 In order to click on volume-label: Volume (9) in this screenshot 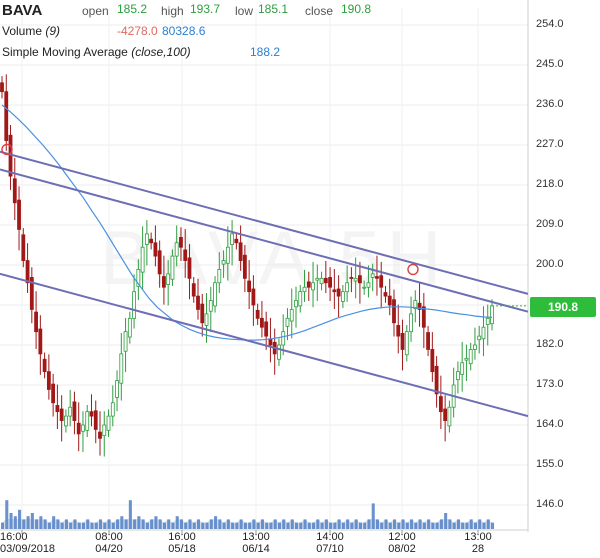, I will do `click(31, 31)`.